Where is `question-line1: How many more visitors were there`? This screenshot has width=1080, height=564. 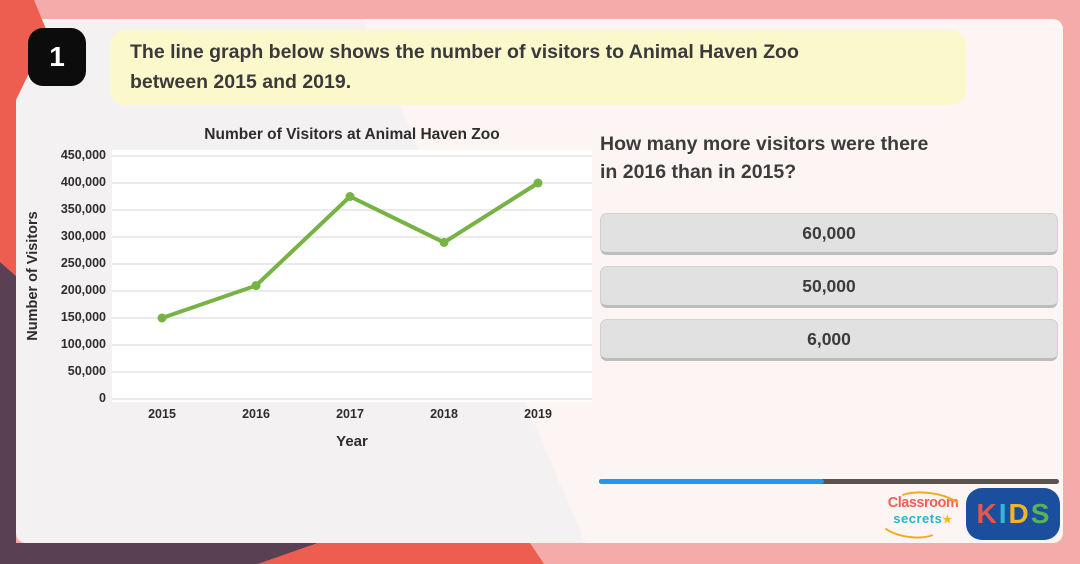
question-line1: How many more visitors were there is located at coordinates (764, 144).